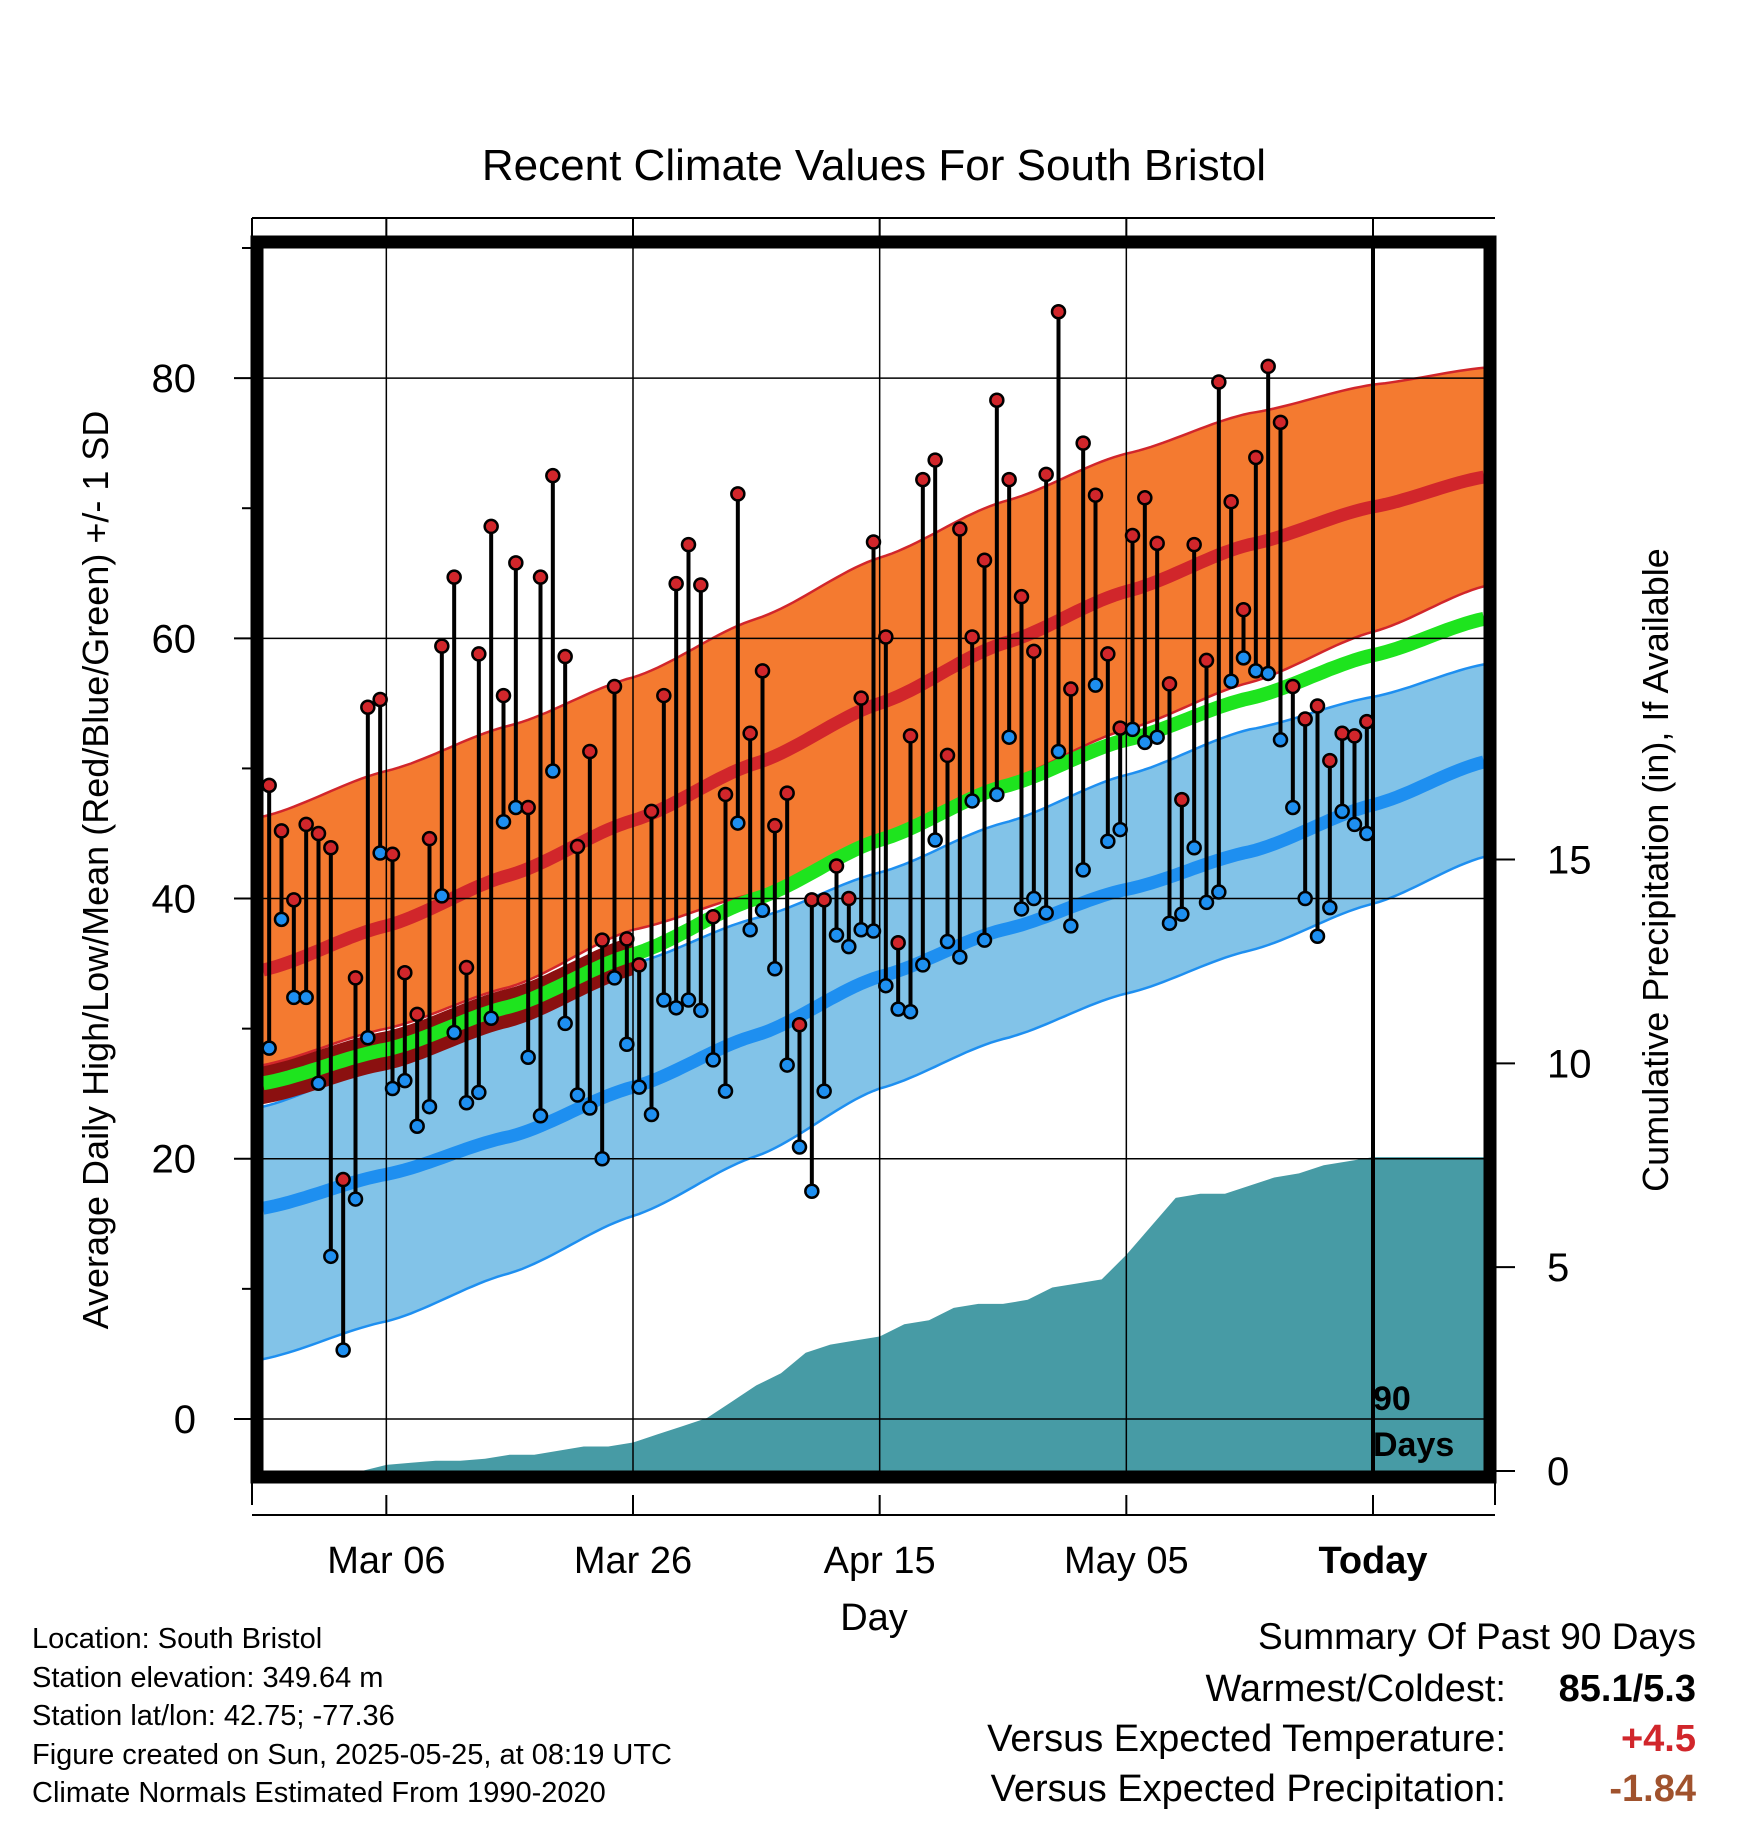  I want to click on info-latlon: Station lat/lon: 42.75; -77.36, so click(213, 1716).